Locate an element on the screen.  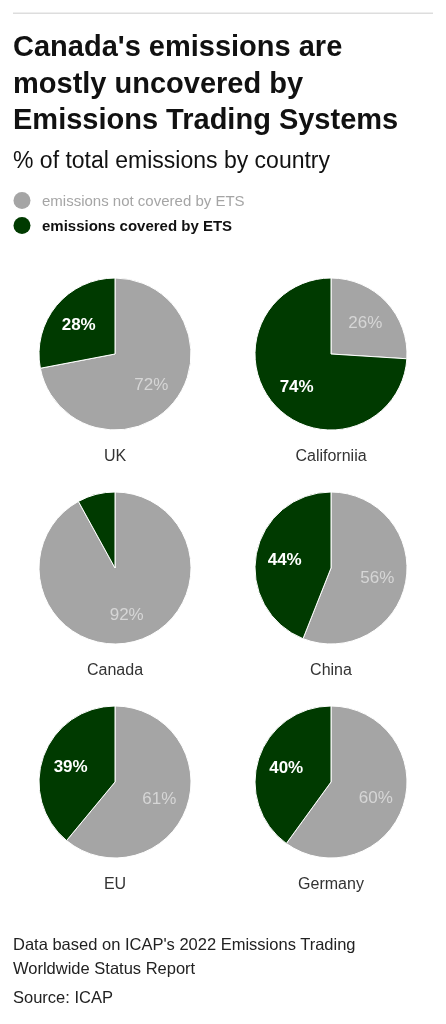
data-label: 39% is located at coordinates (70, 766).